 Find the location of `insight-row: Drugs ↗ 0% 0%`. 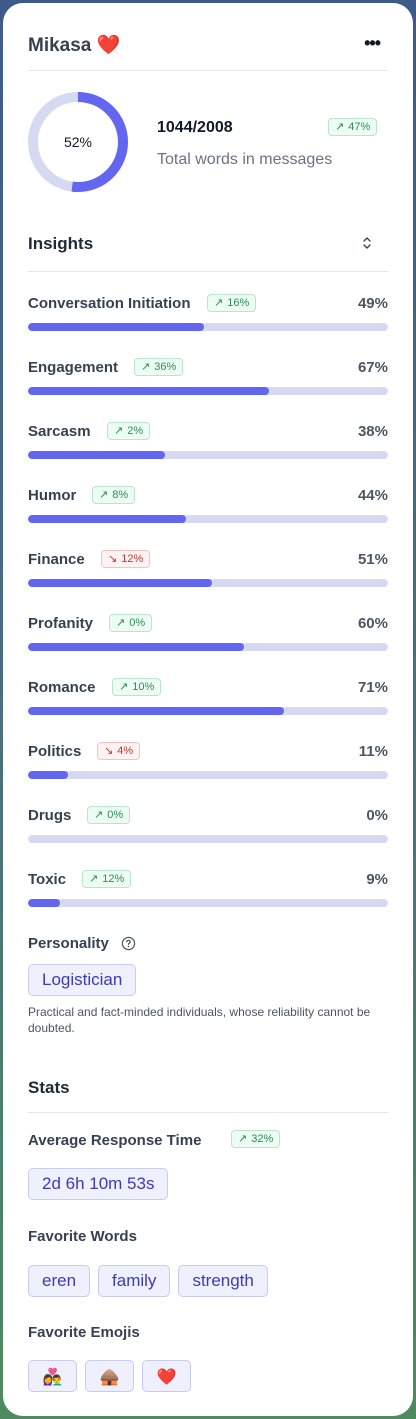

insight-row: Drugs ↗ 0% 0% is located at coordinates (208, 826).